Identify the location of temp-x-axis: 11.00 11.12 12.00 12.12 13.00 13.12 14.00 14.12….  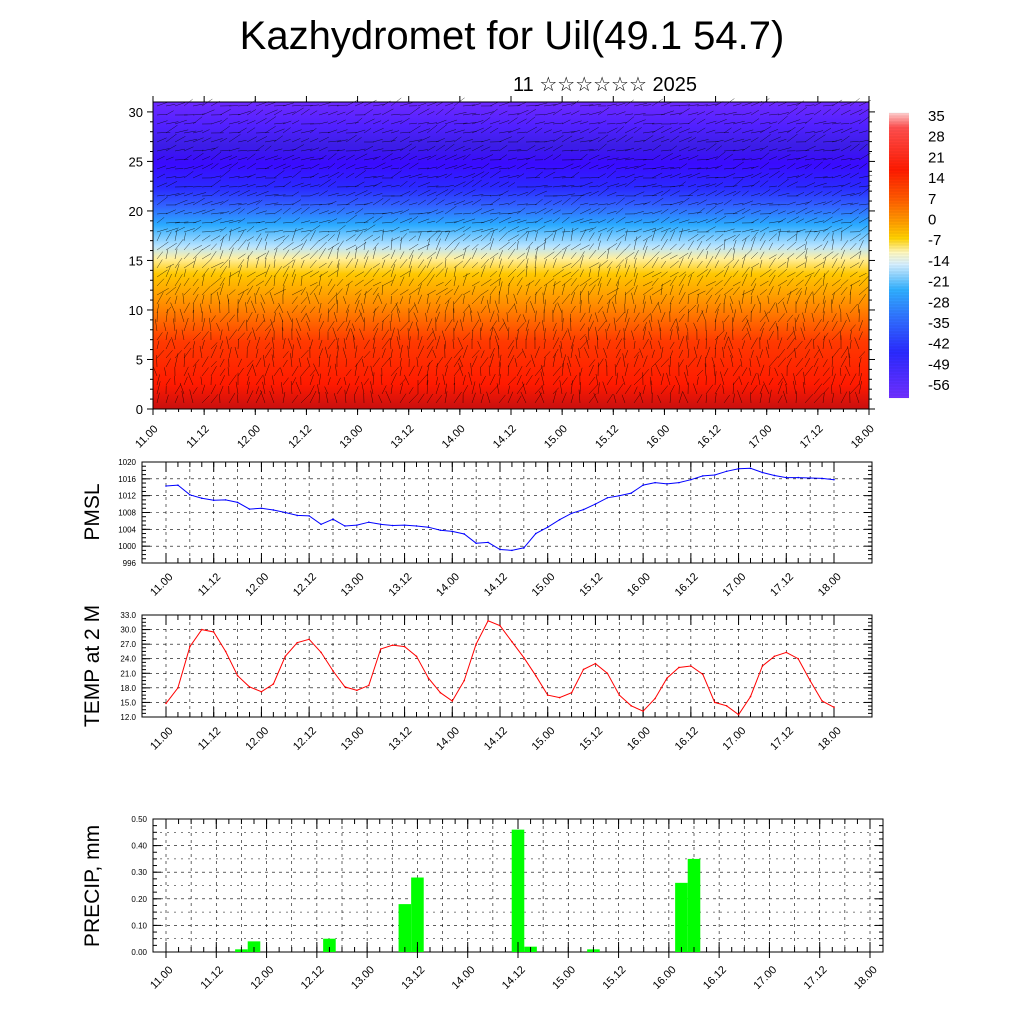
(496, 684).